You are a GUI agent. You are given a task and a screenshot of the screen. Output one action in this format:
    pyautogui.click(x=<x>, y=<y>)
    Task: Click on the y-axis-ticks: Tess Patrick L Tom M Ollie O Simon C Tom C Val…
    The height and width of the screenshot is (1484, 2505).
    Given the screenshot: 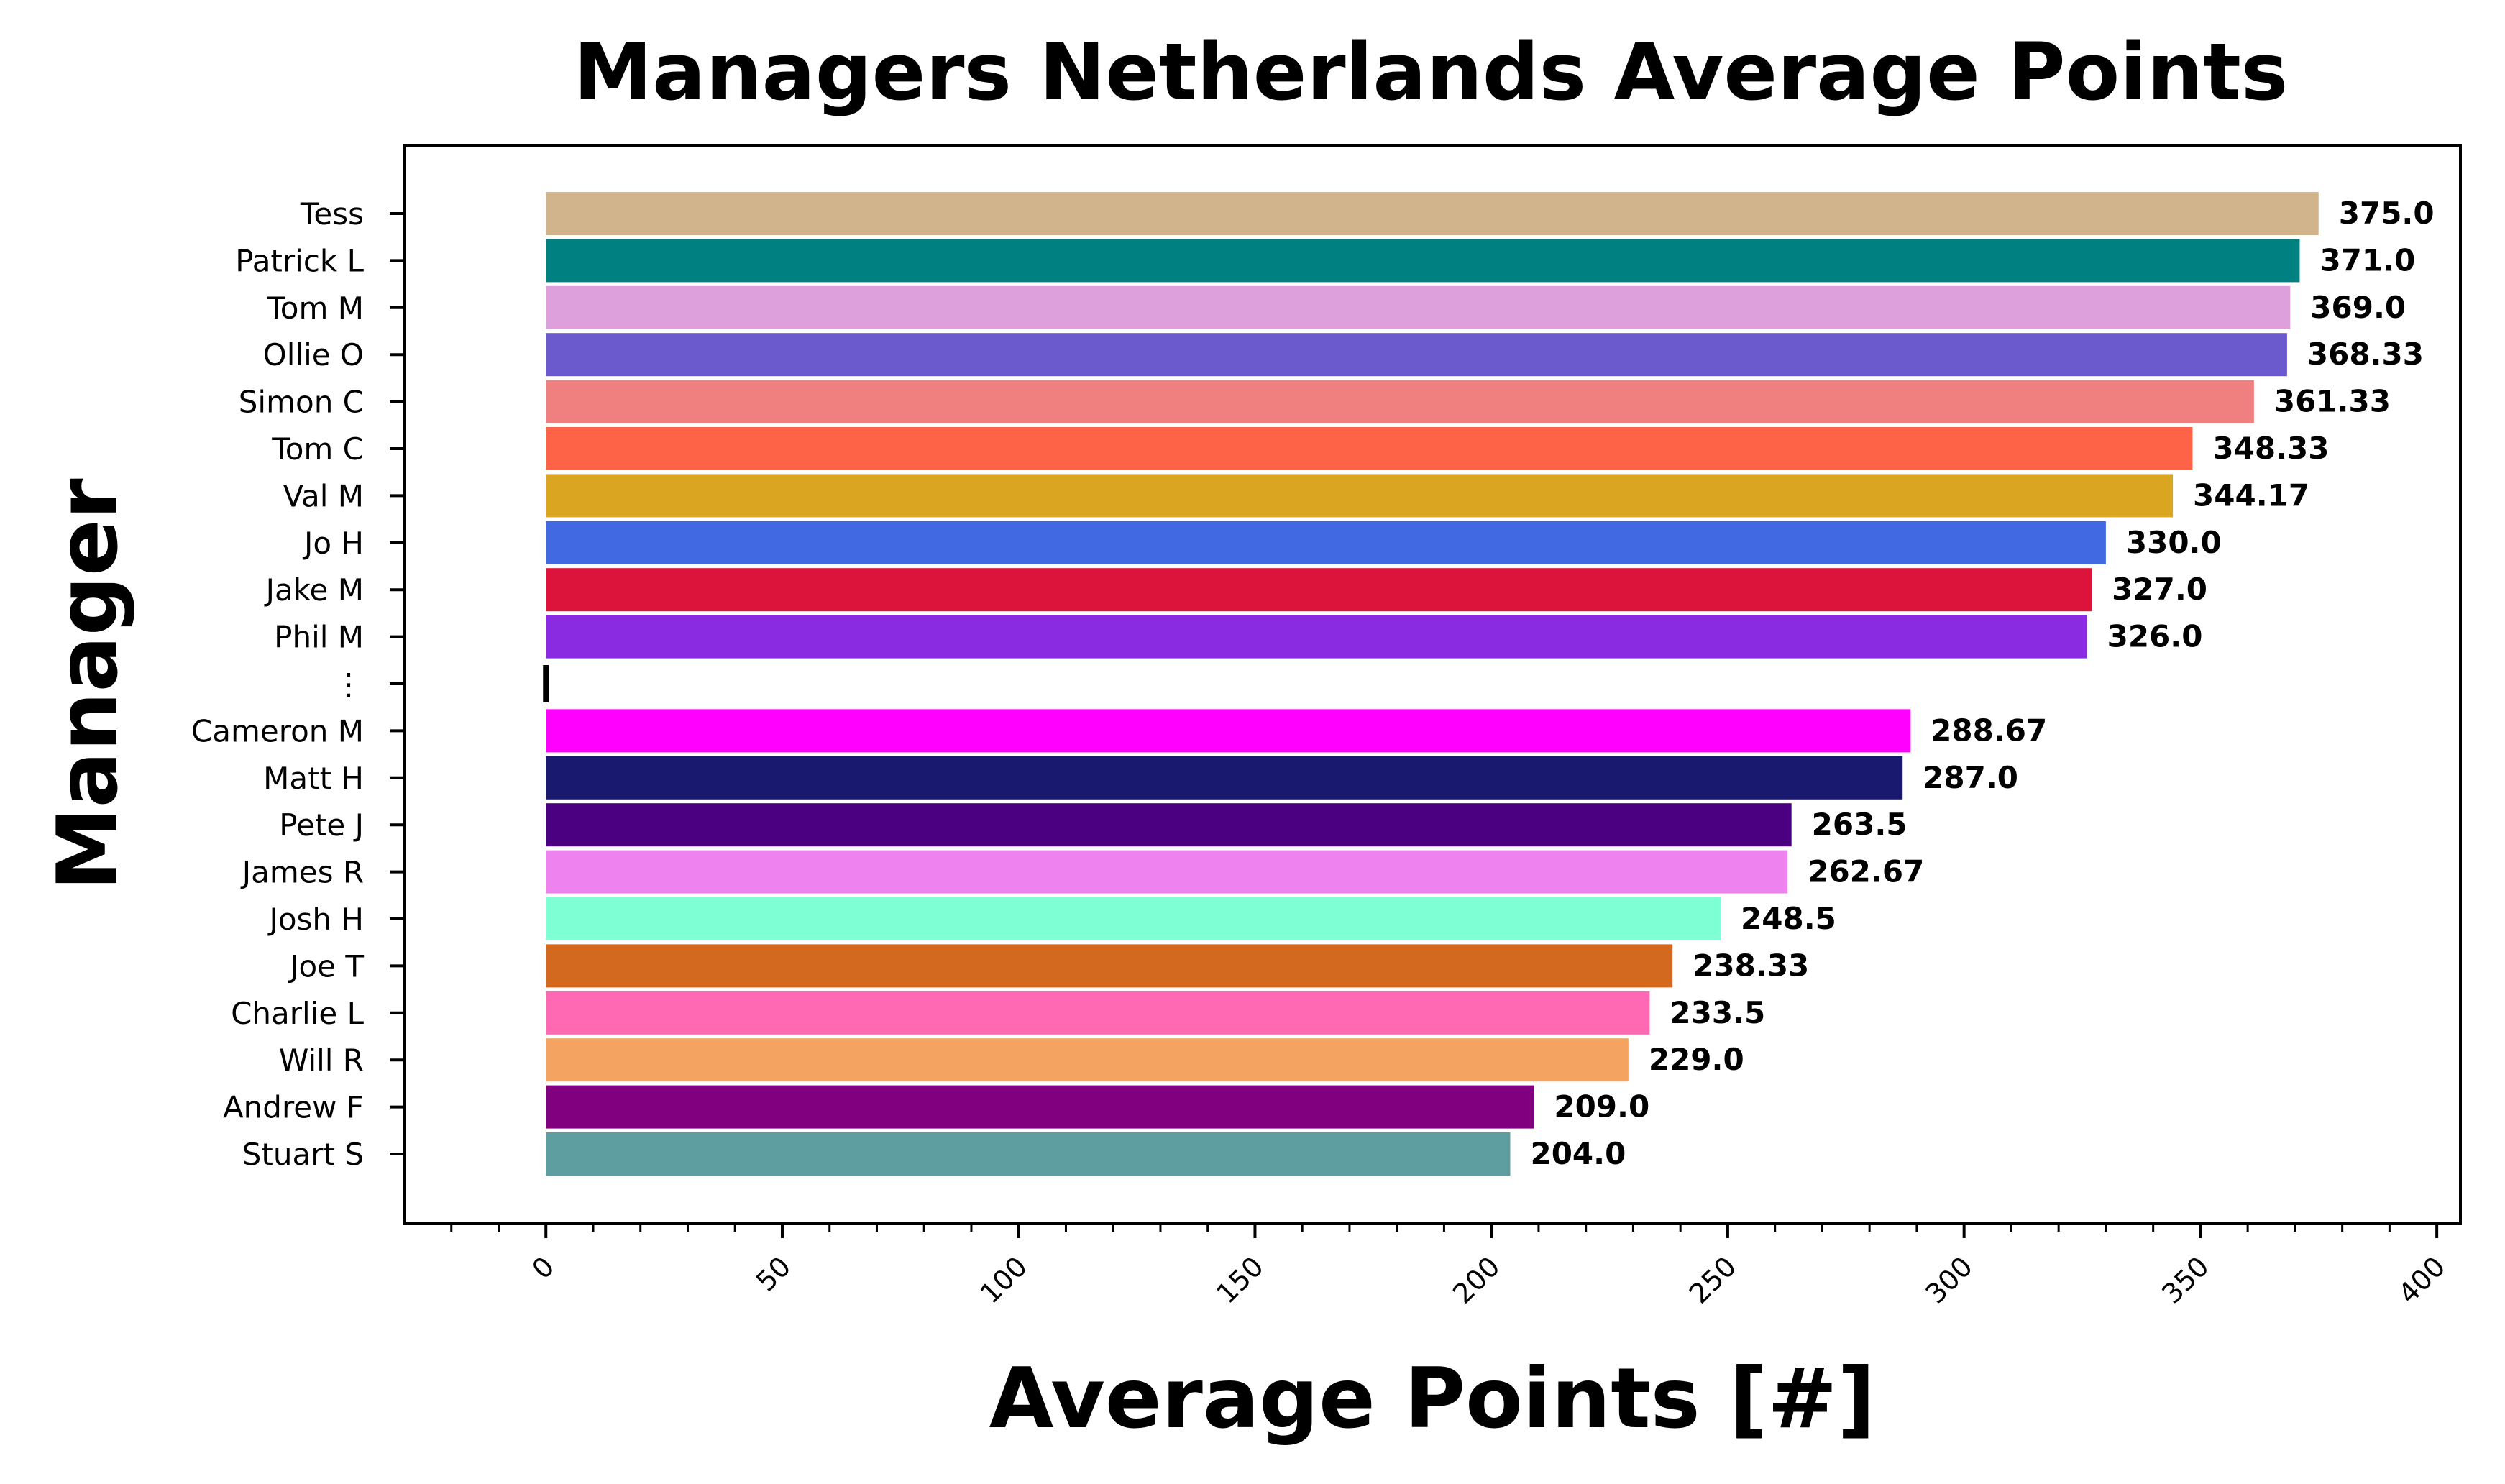 What is the action you would take?
    pyautogui.click(x=297, y=684)
    